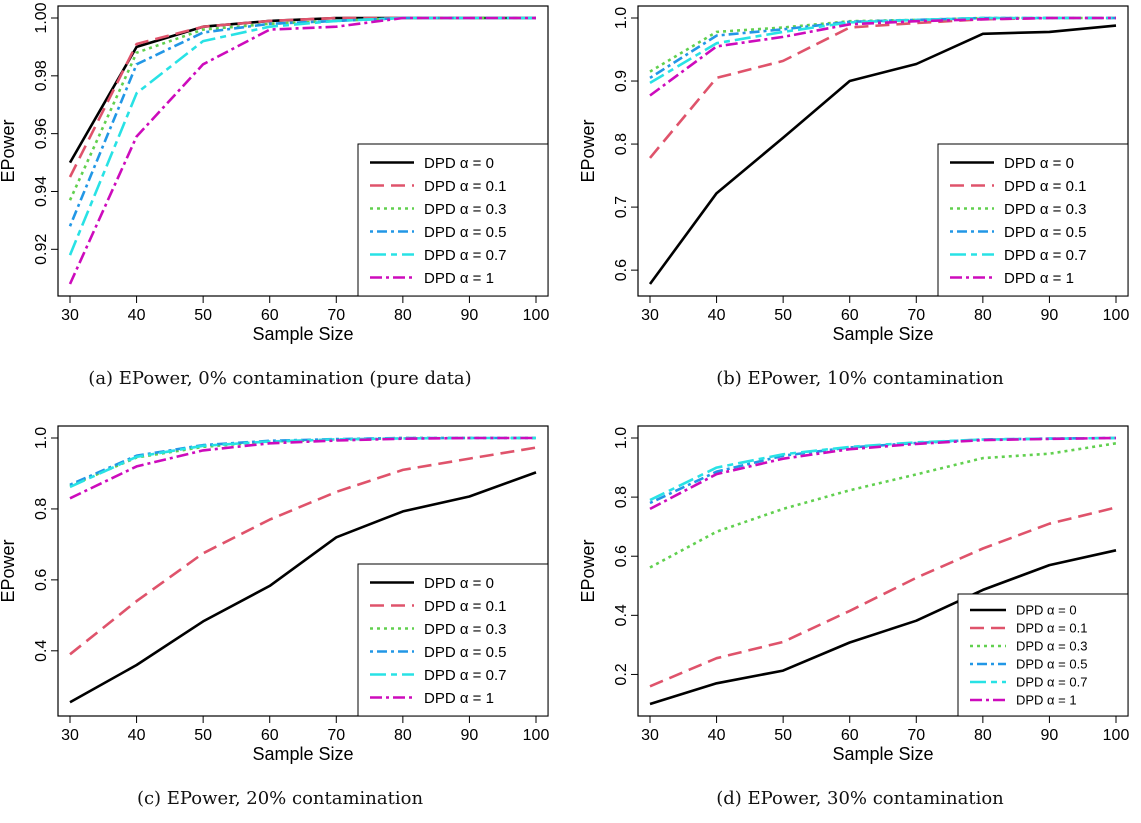  I want to click on y-tick-label: 0.98, so click(41, 75).